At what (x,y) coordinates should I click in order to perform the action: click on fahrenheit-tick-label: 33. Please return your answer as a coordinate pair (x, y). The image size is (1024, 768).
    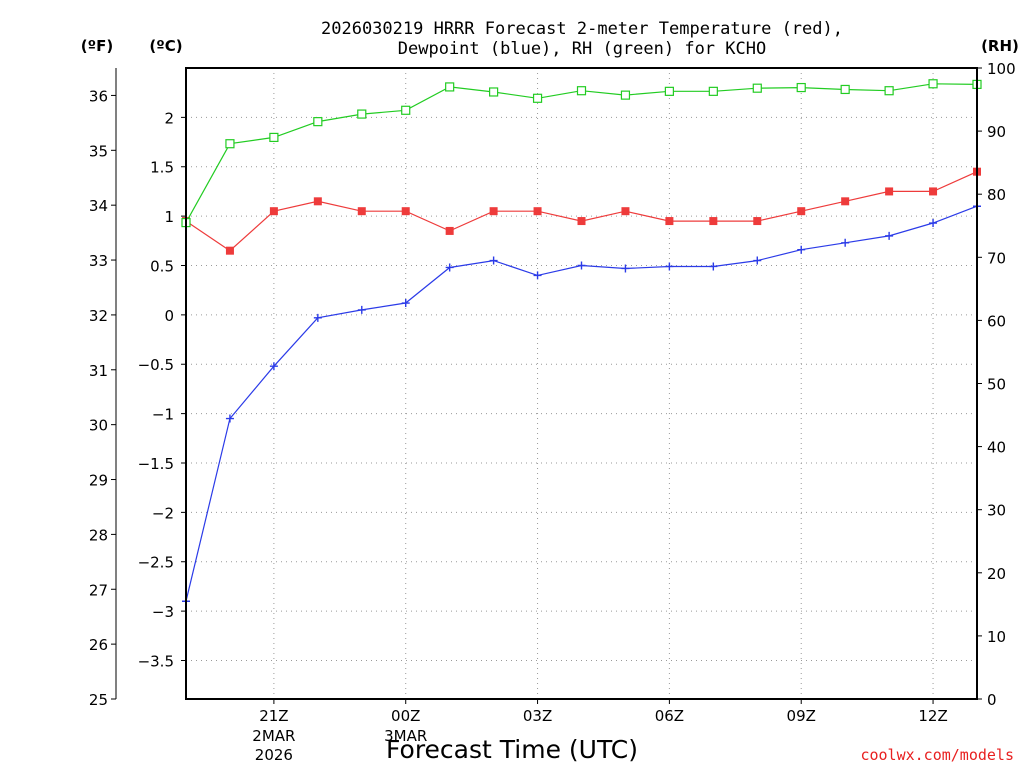
    Looking at the image, I should click on (98, 261).